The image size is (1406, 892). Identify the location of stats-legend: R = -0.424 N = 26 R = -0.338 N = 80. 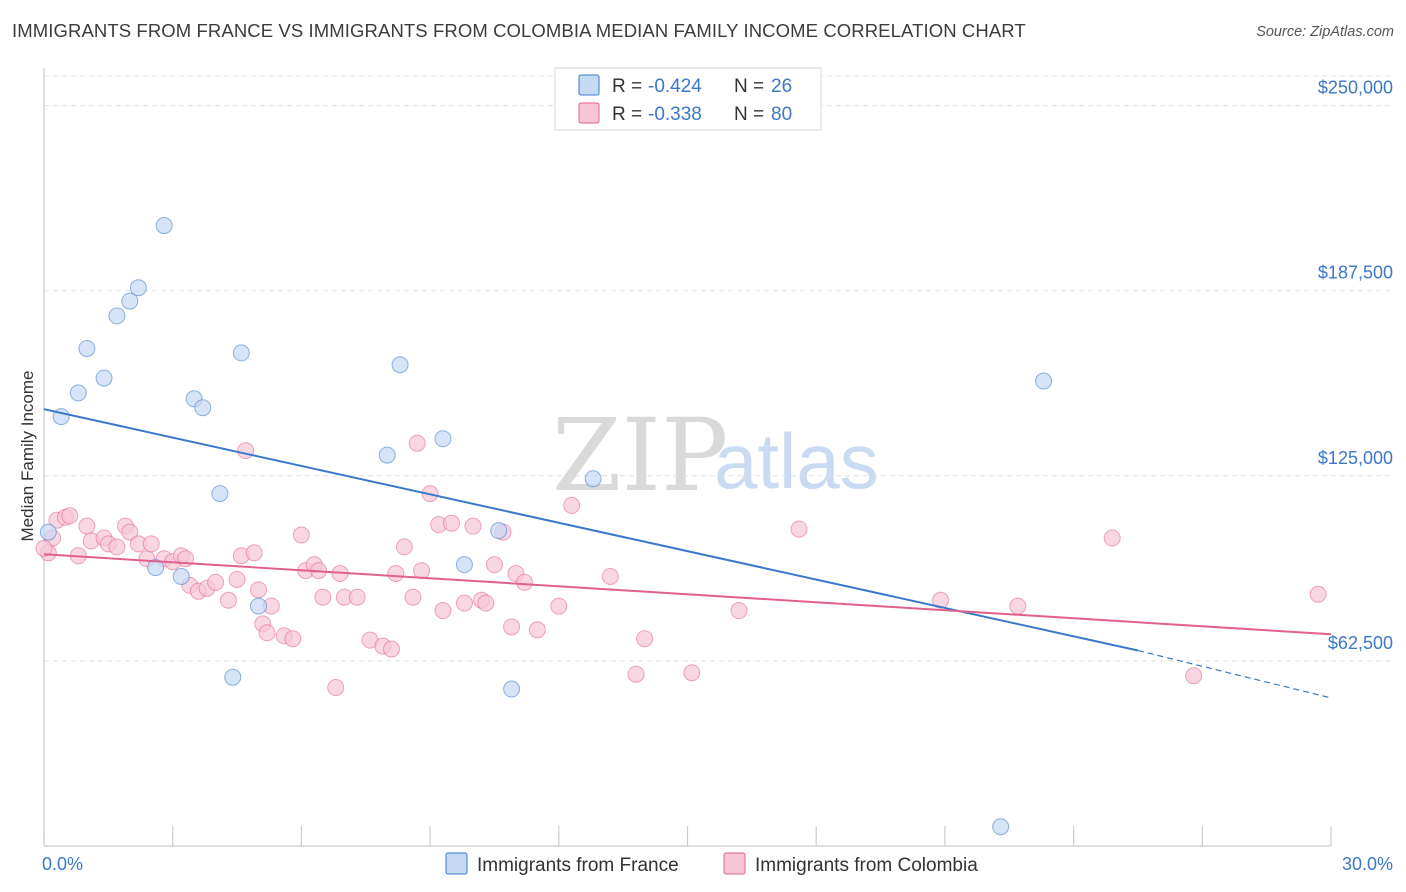
(688, 99).